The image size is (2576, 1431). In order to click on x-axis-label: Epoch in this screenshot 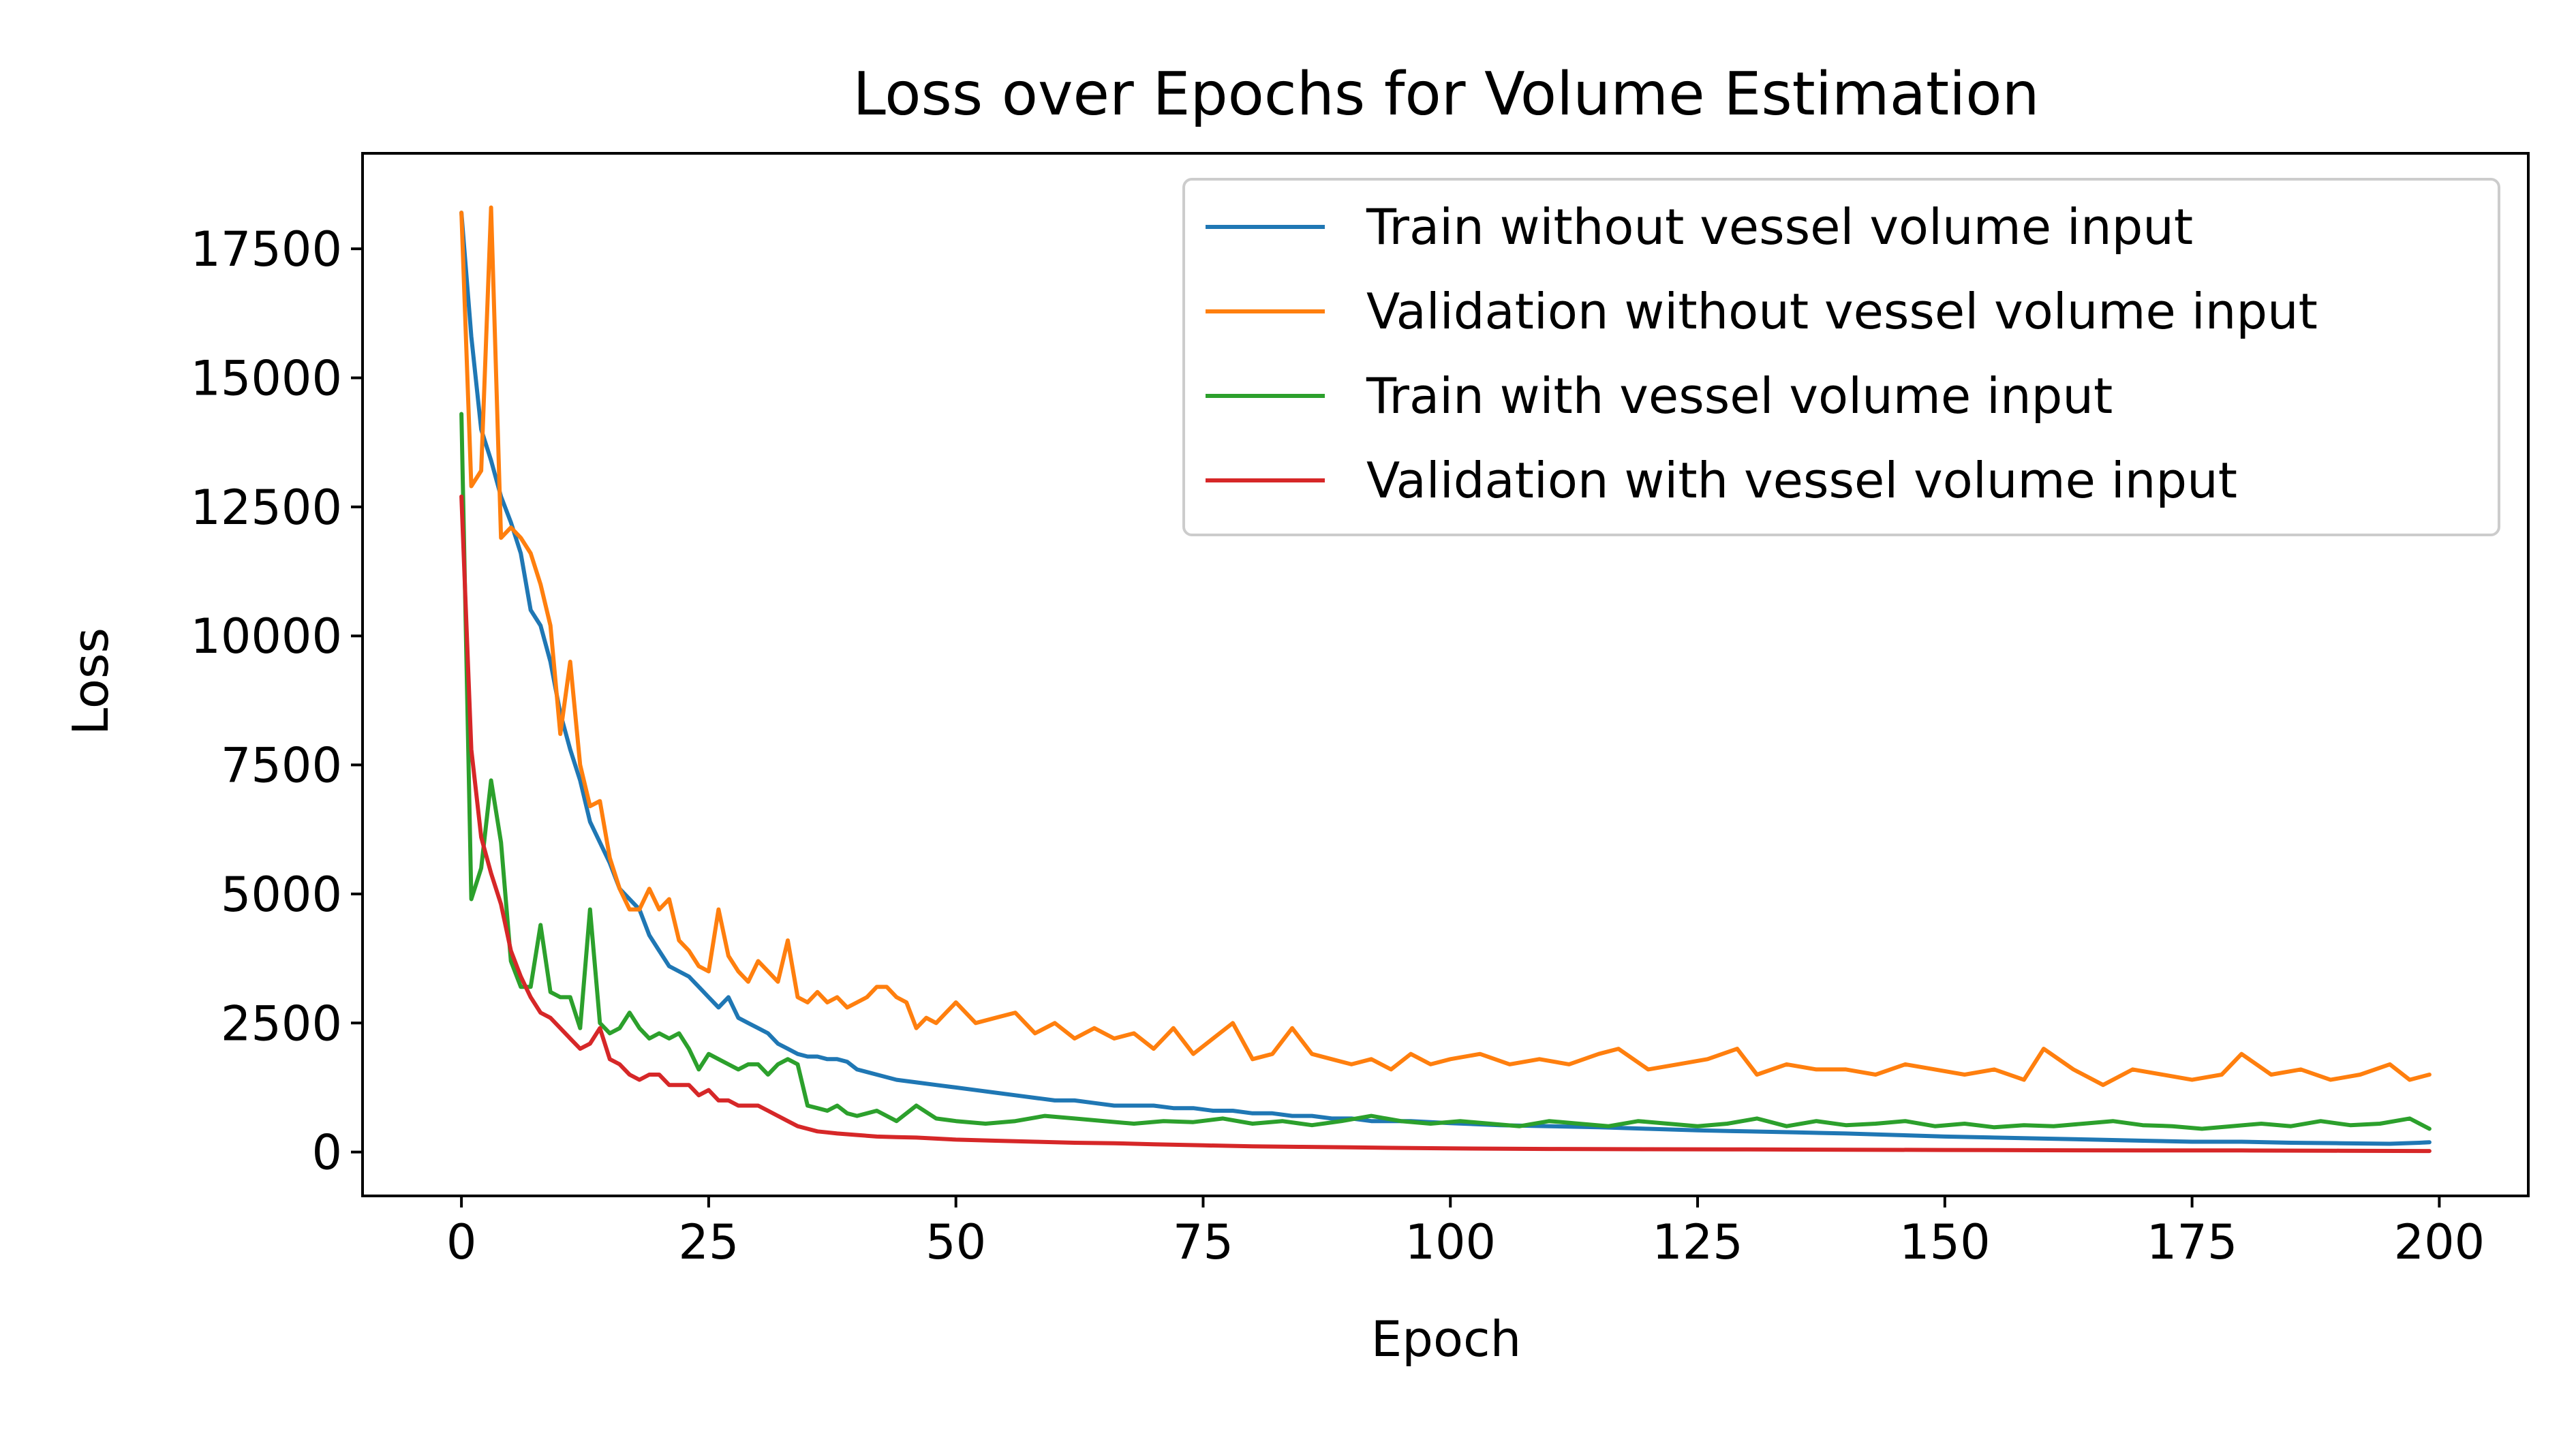, I will do `click(1446, 1339)`.